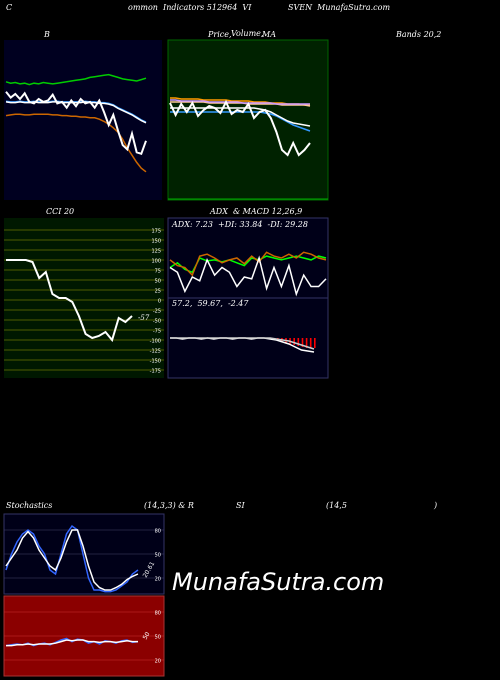 This screenshot has width=500, height=680. I want to click on macd-series-signal, so click(242, 343).